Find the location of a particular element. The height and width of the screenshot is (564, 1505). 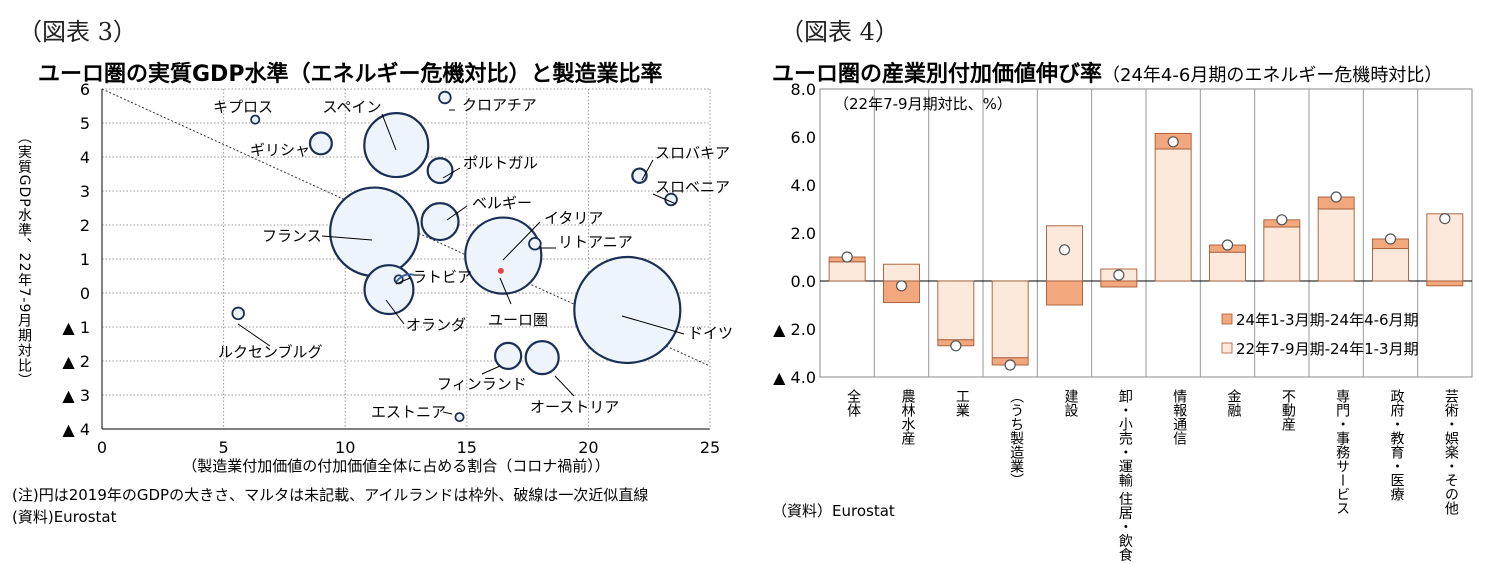

chart-title-right-sub: （24年4-6月期のエネルギー危機時対比） is located at coordinates (1272, 75).